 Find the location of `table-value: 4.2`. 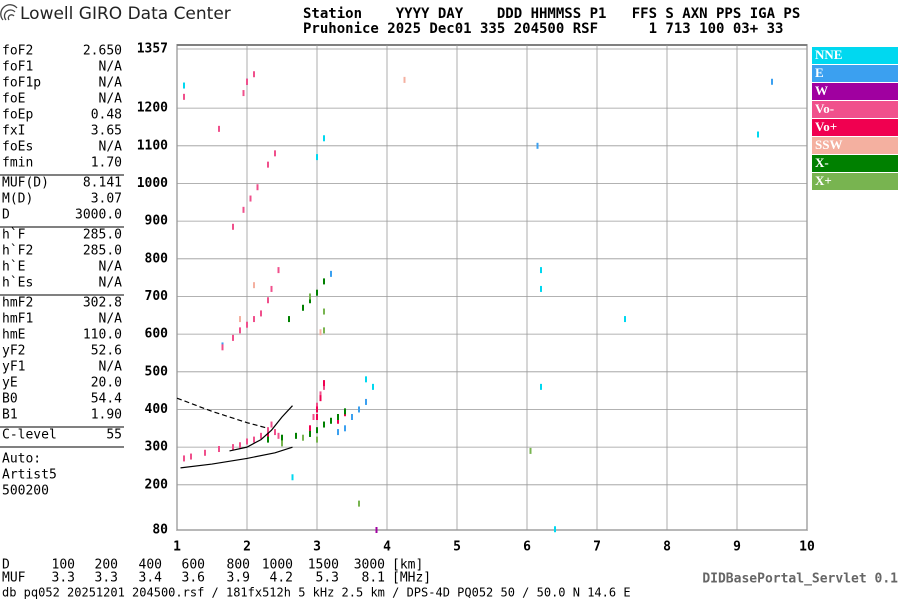

table-value: 4.2 is located at coordinates (281, 578).